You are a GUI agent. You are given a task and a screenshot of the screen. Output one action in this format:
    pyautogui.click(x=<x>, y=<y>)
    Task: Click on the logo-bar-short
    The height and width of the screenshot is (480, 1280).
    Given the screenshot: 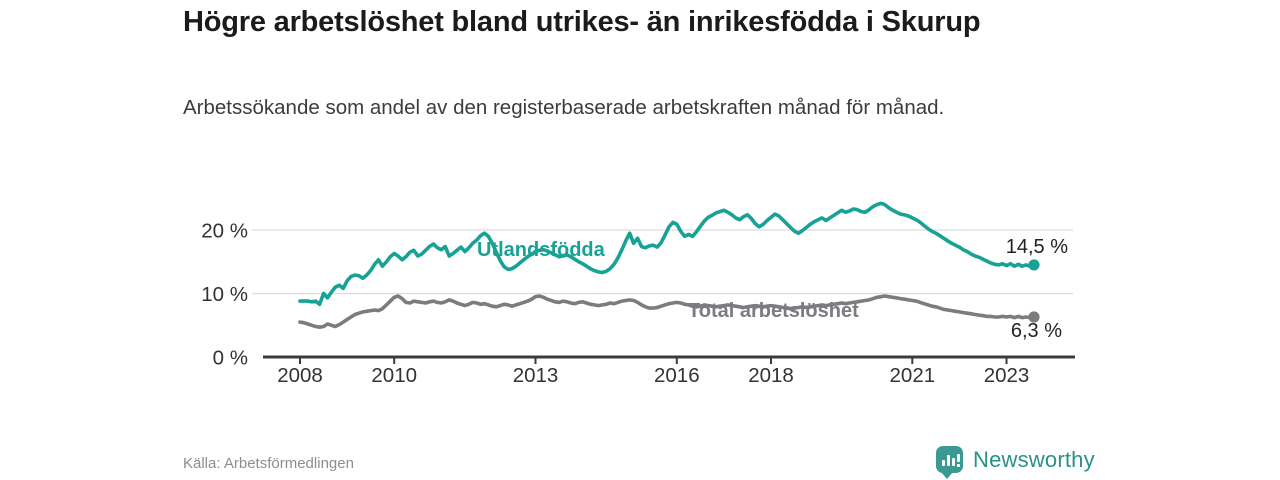 What is the action you would take?
    pyautogui.click(x=943, y=463)
    